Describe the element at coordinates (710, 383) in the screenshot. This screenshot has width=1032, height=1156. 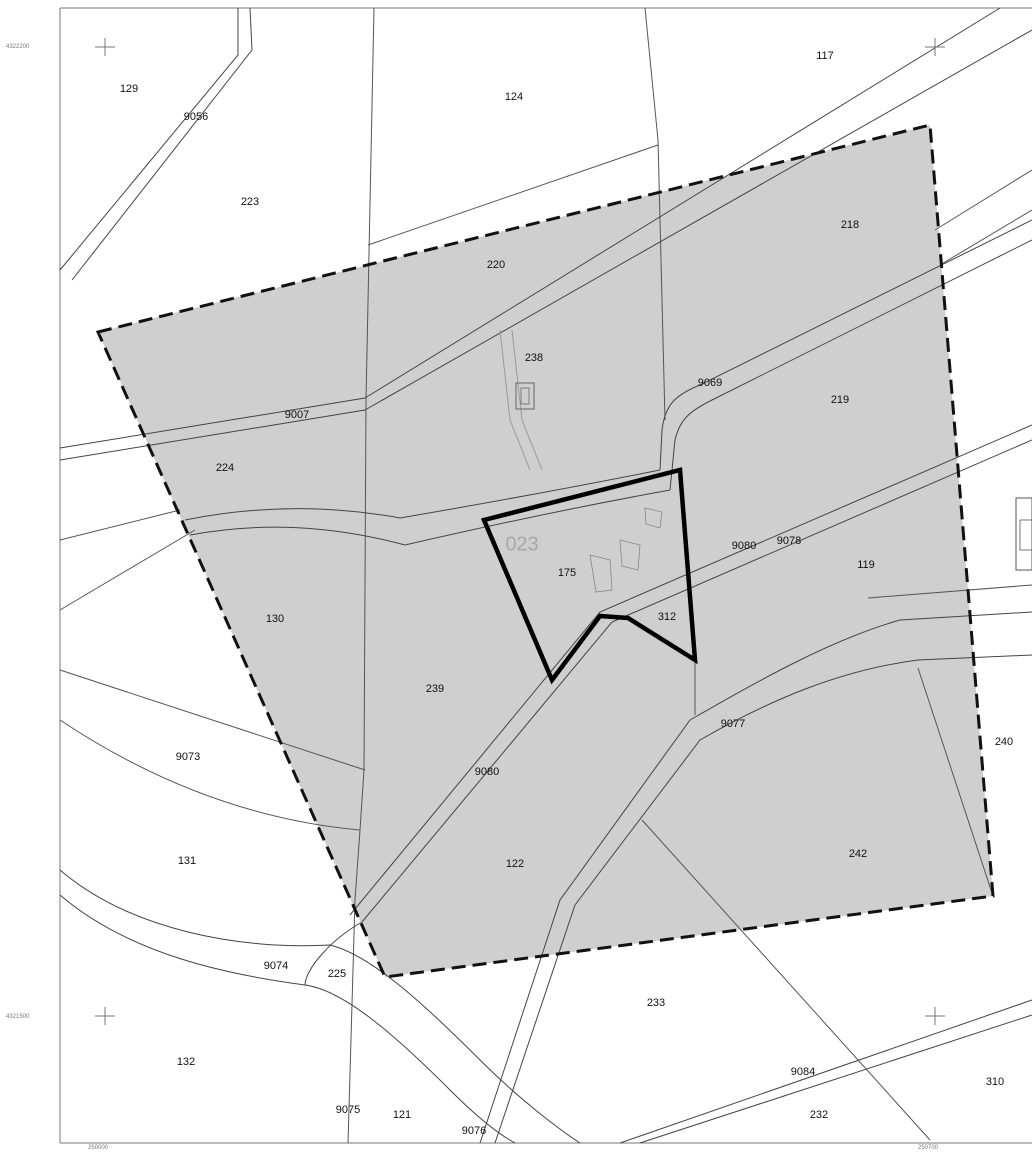
I see `parcel-label: 9069` at that location.